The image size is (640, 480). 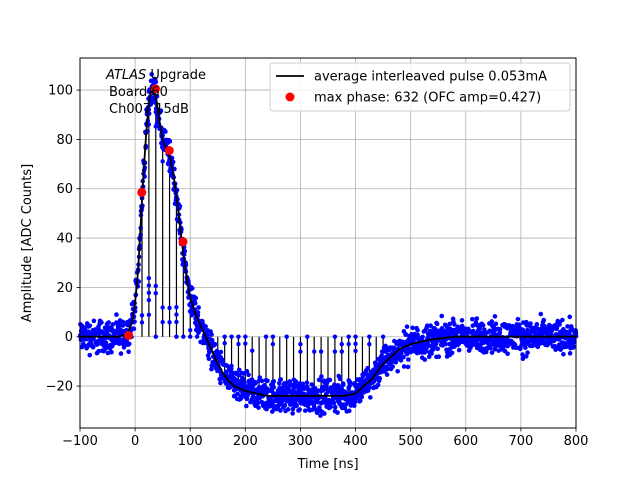 I want to click on y-tick-label: 0, so click(x=69, y=337).